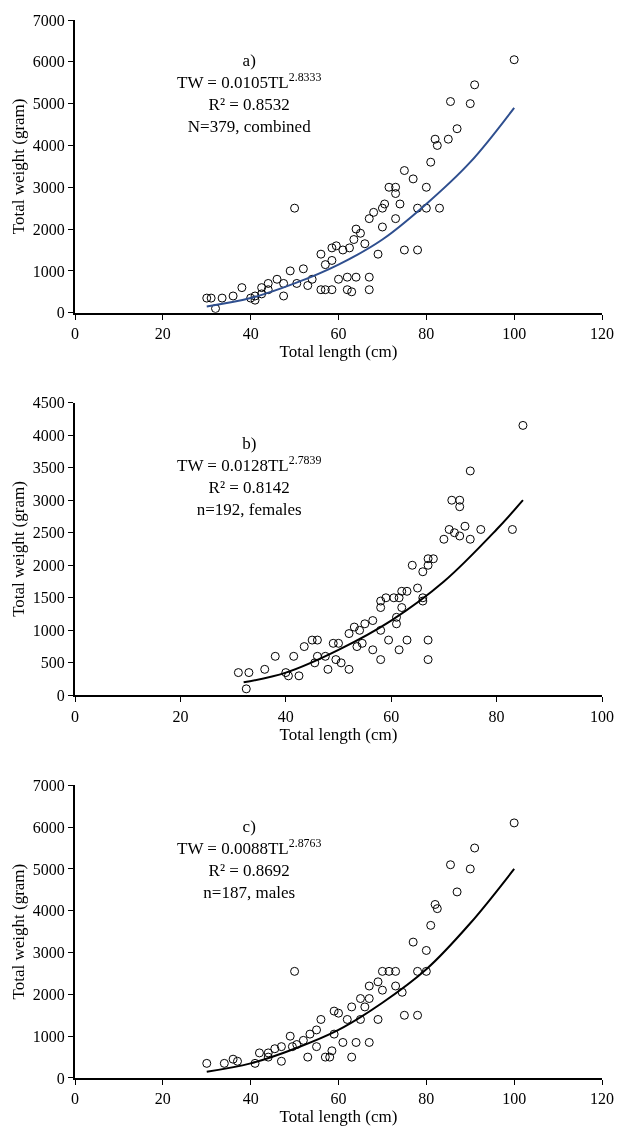  Describe the element at coordinates (249, 81) in the screenshot. I see `annotation: TW = 0.0105TL$^{2.8333}$` at that location.